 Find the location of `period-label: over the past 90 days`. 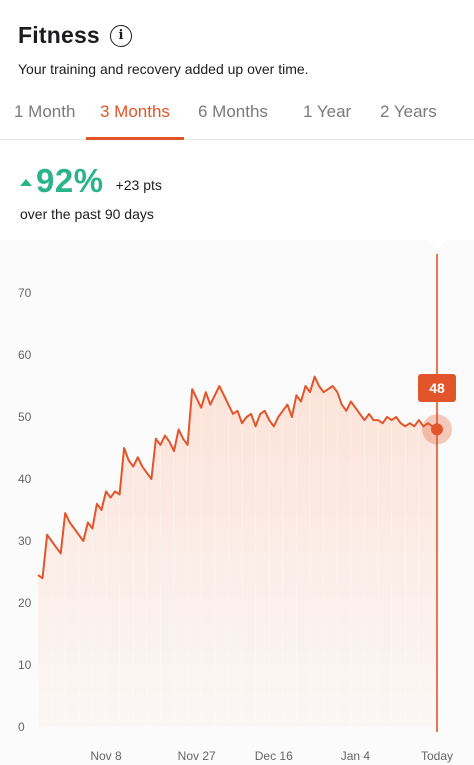

period-label: over the past 90 days is located at coordinates (87, 214).